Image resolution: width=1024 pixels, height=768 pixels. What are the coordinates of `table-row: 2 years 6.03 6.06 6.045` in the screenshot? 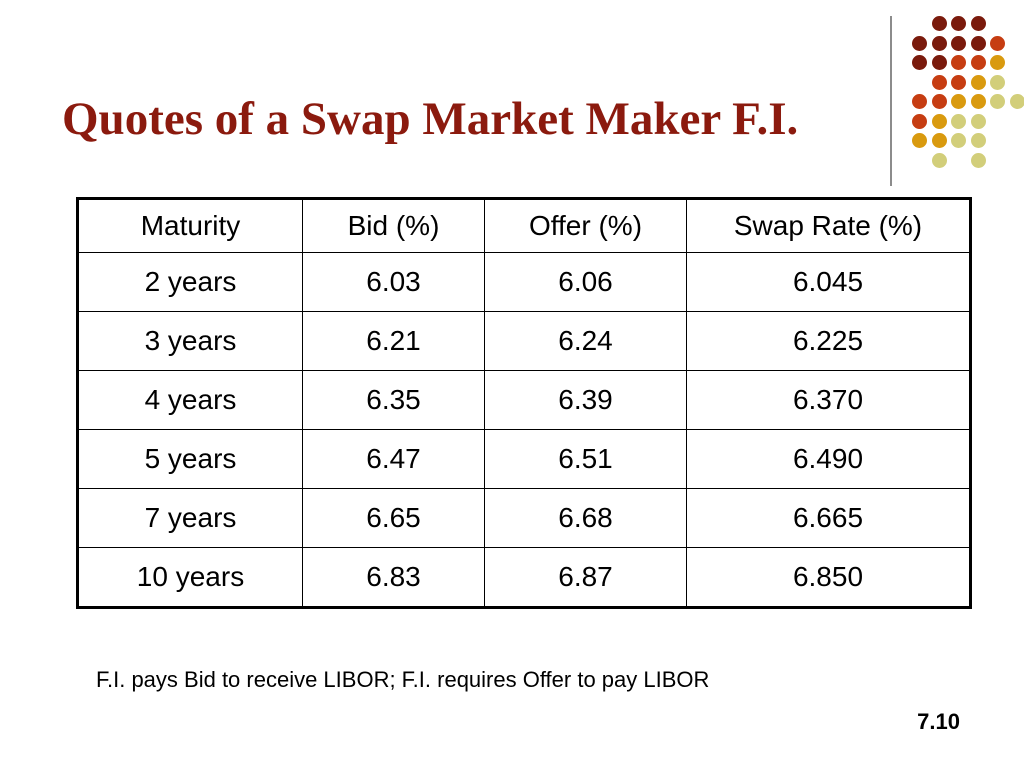 It's located at (524, 282).